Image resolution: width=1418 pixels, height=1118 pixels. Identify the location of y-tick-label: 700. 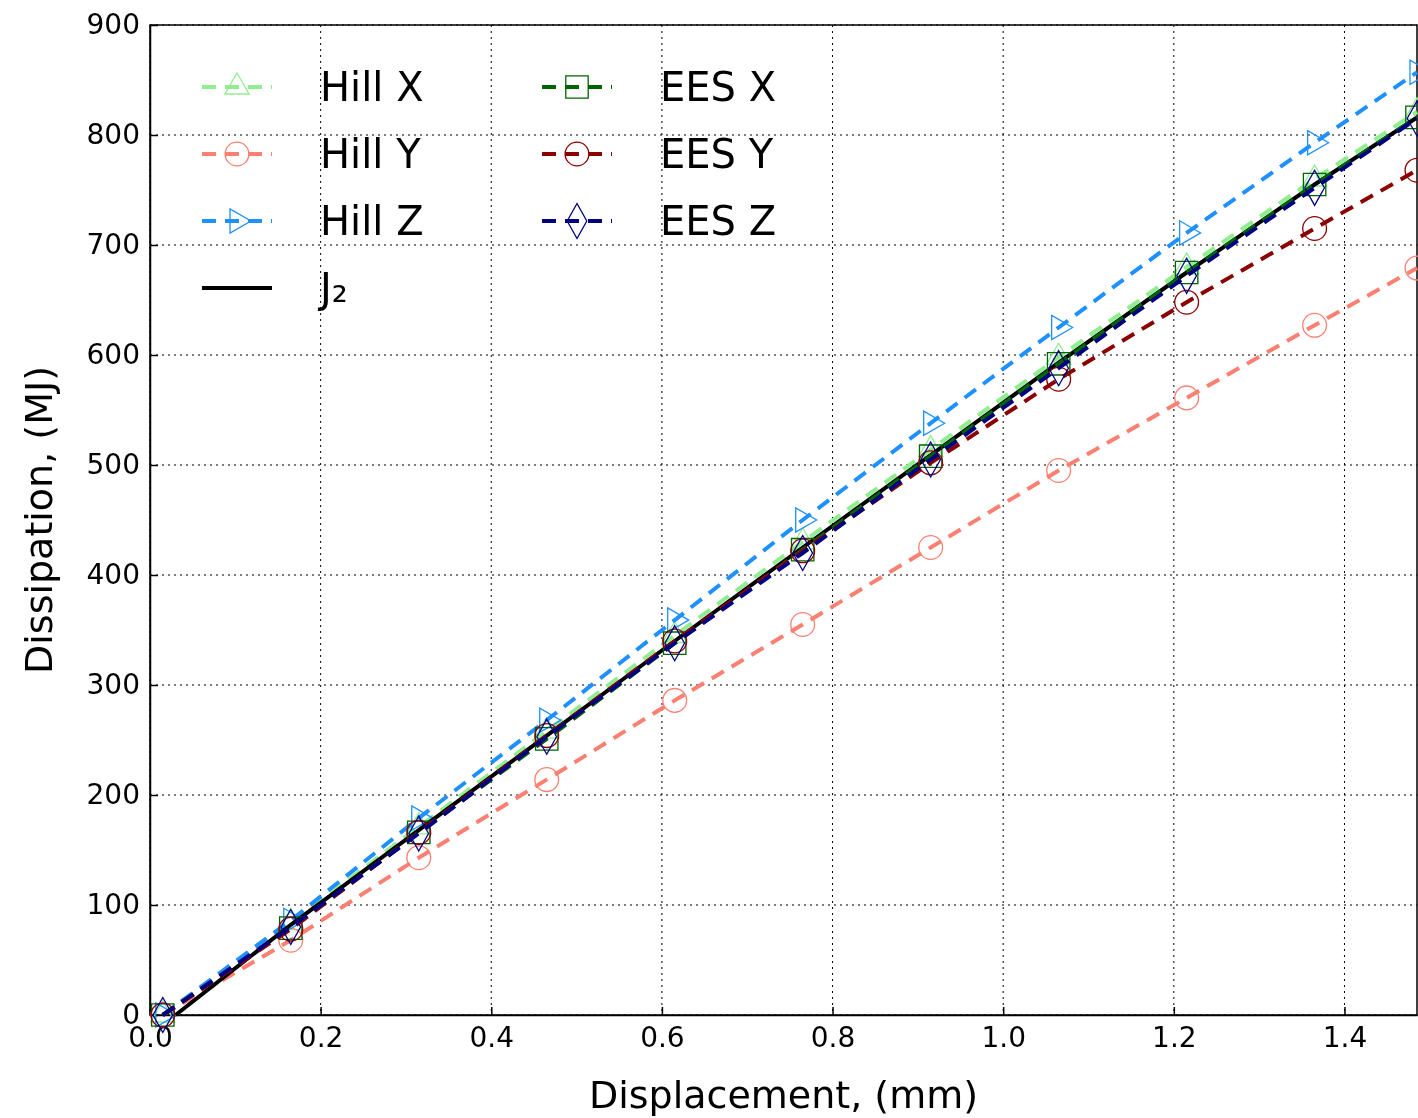
(113, 245).